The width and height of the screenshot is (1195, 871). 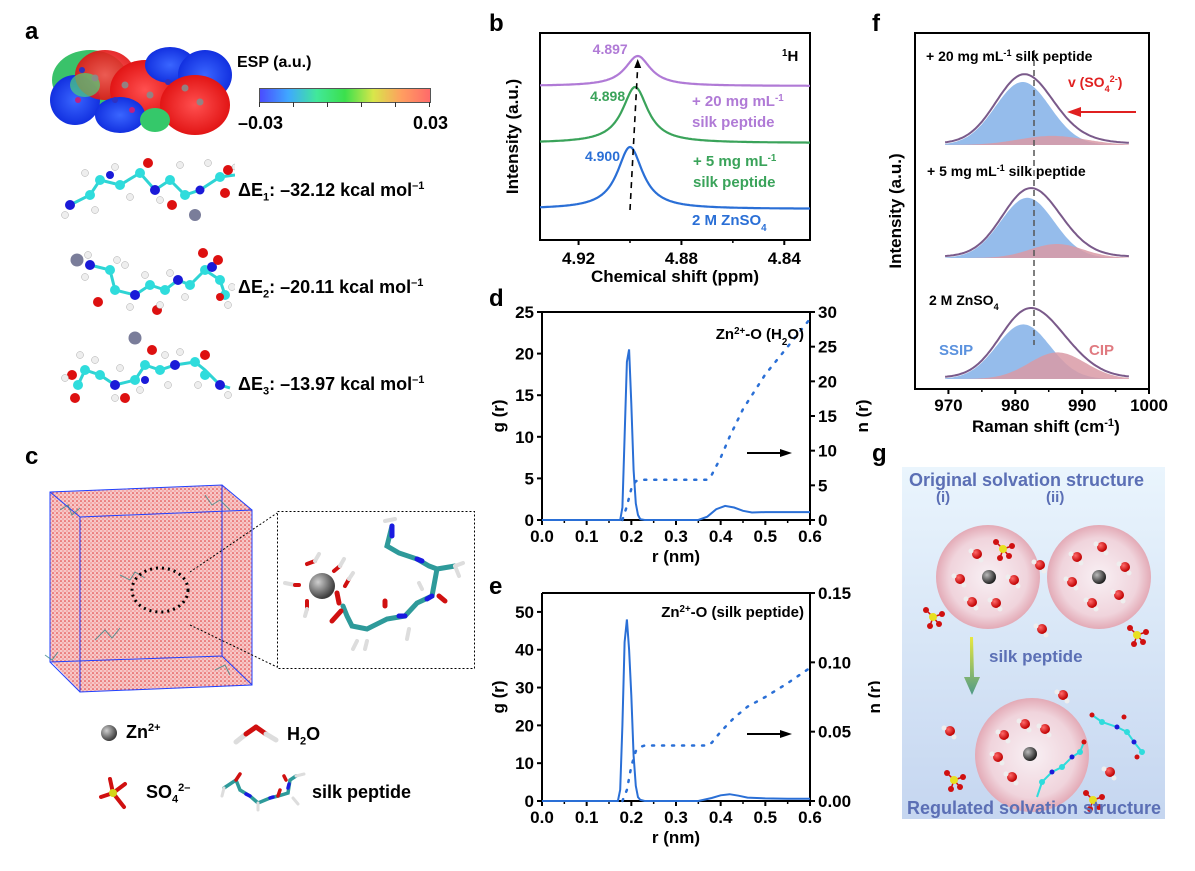 I want to click on panel-label-e: e, so click(x=496, y=586).